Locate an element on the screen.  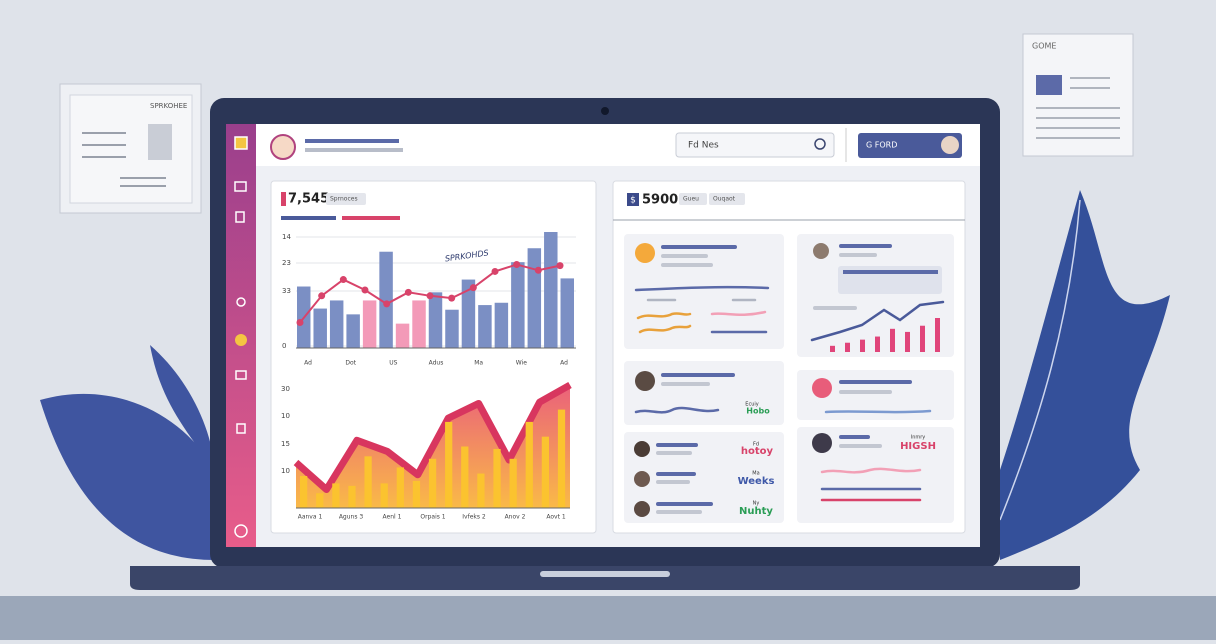
card-avatars is located at coordinates (733, 380).